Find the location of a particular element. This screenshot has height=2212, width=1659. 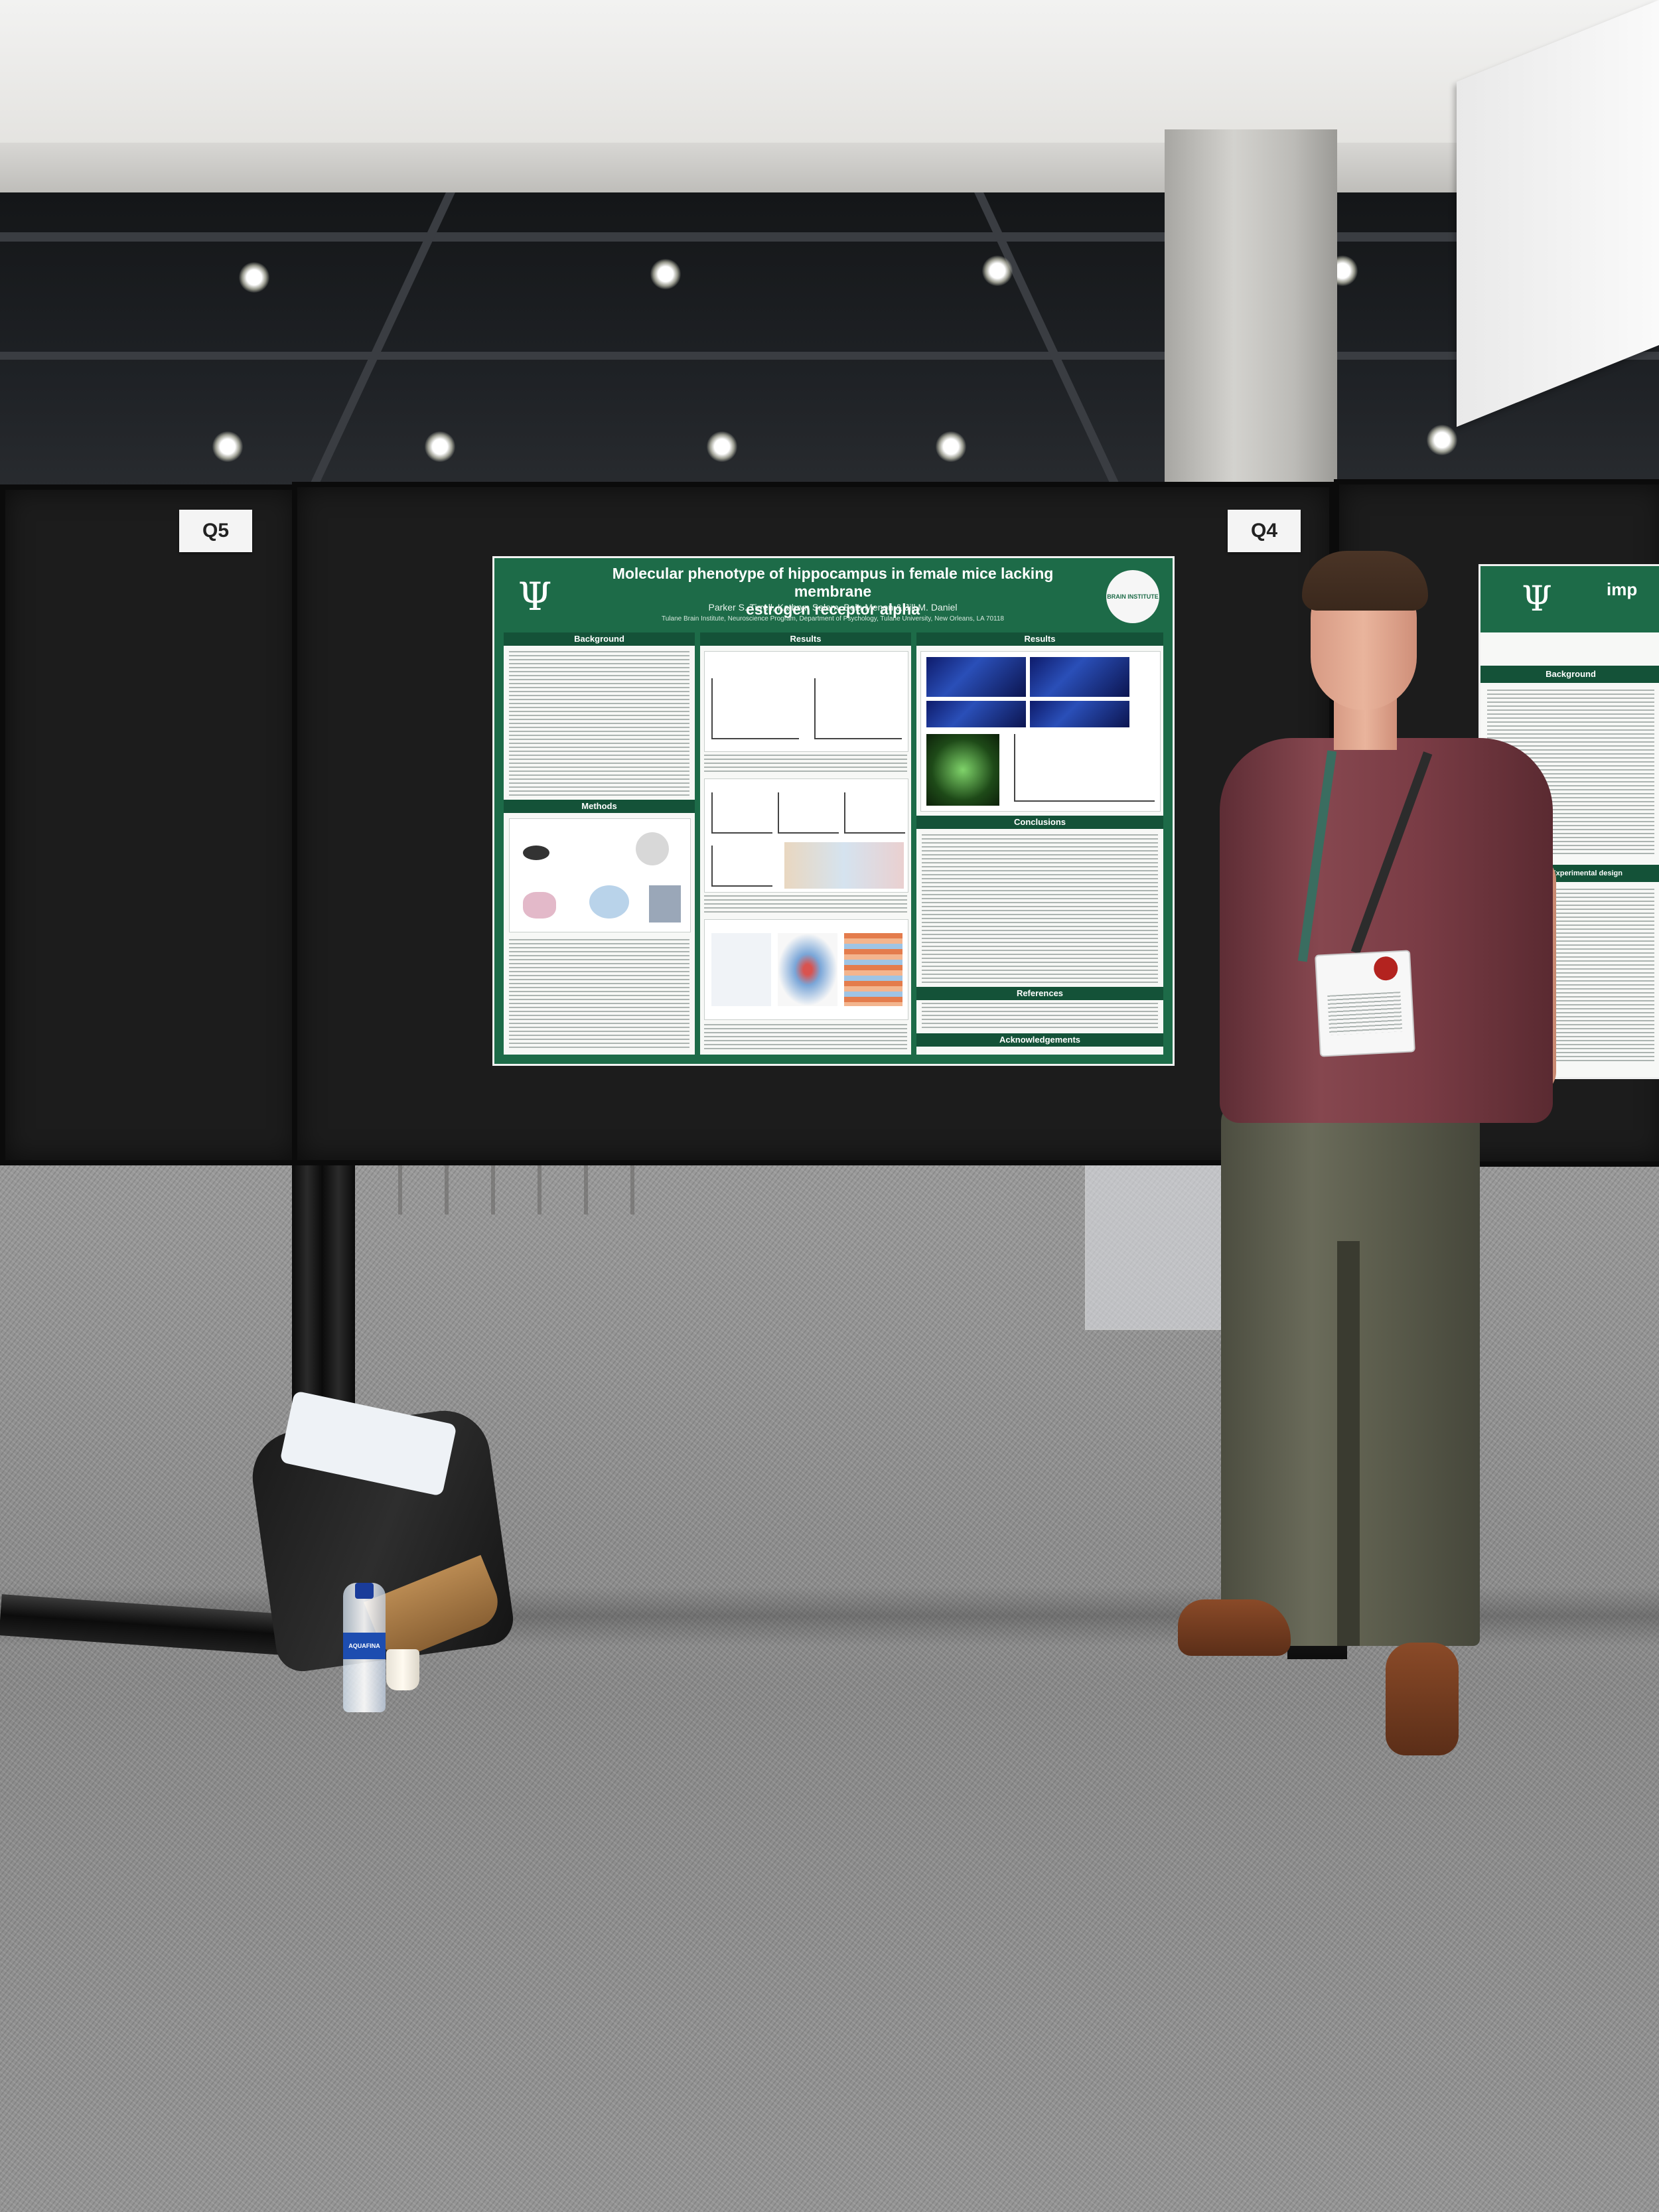

section-header-methods: Methods is located at coordinates (599, 806).